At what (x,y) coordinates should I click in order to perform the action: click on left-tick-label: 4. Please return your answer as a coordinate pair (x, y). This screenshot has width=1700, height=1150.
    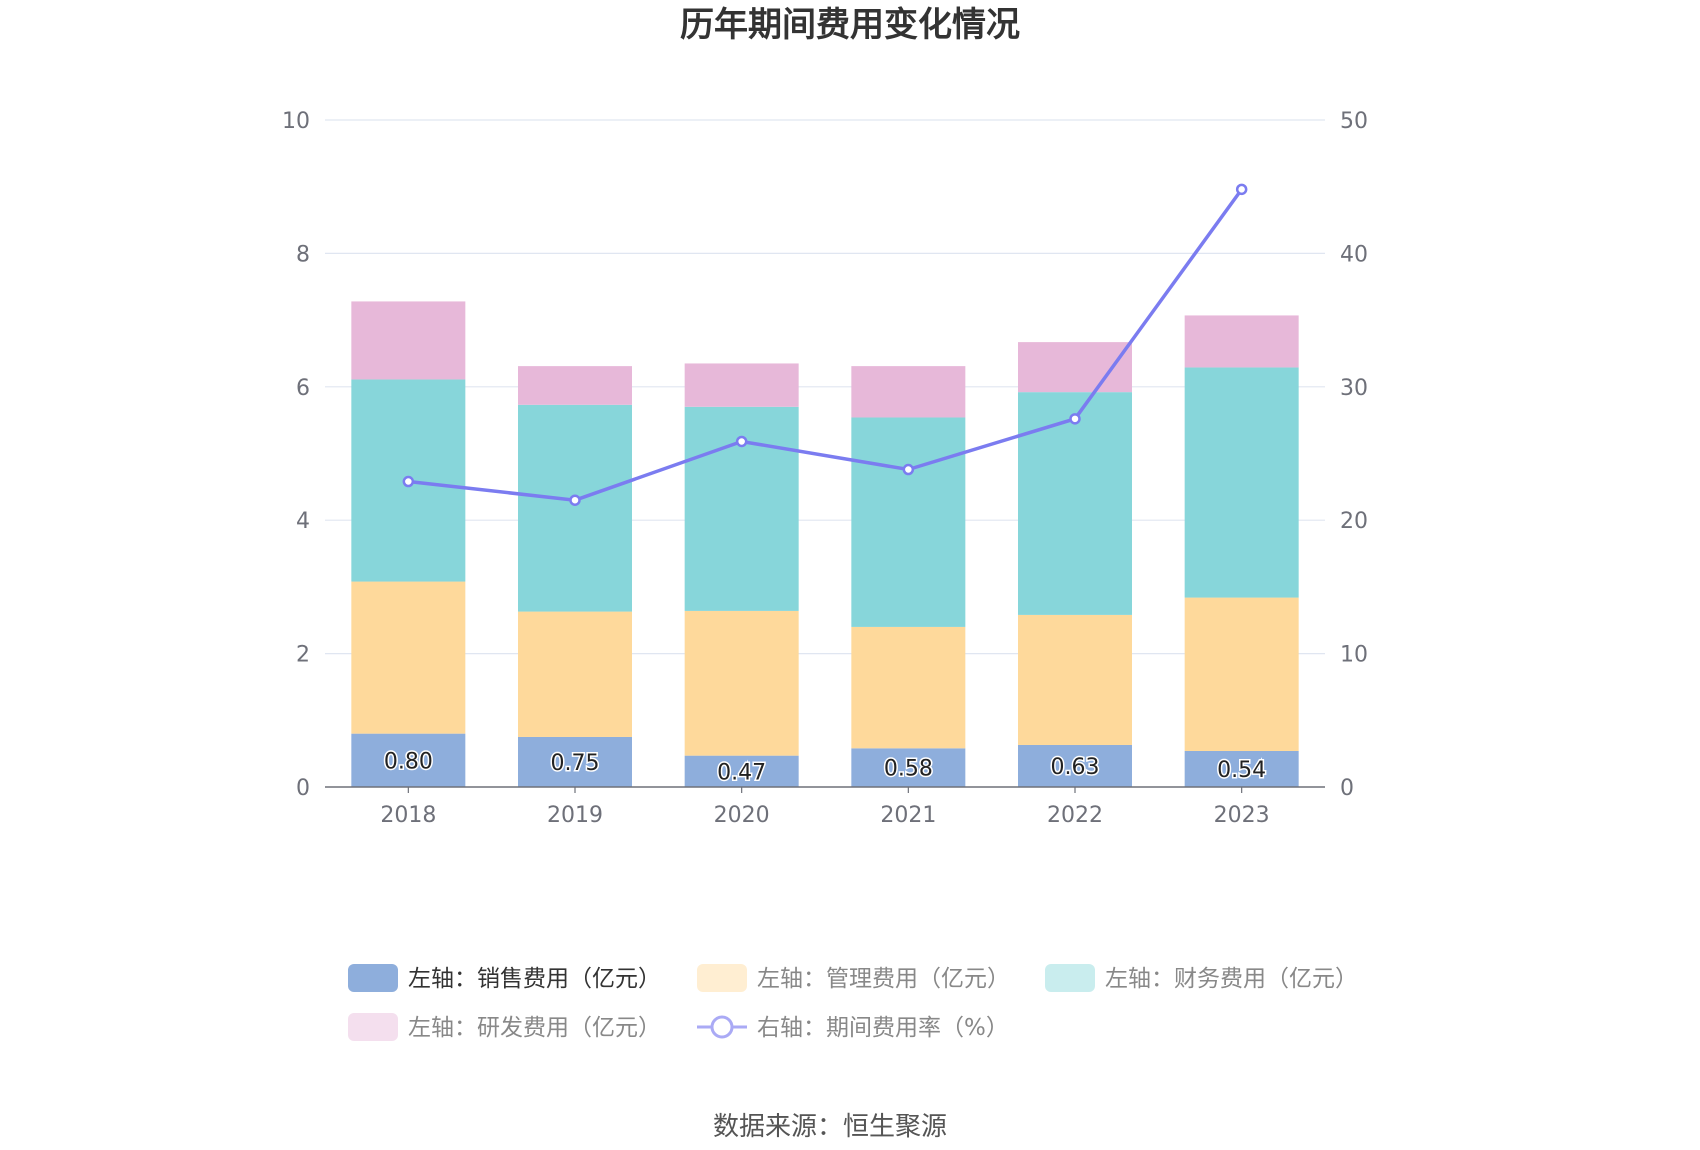
    Looking at the image, I should click on (303, 521).